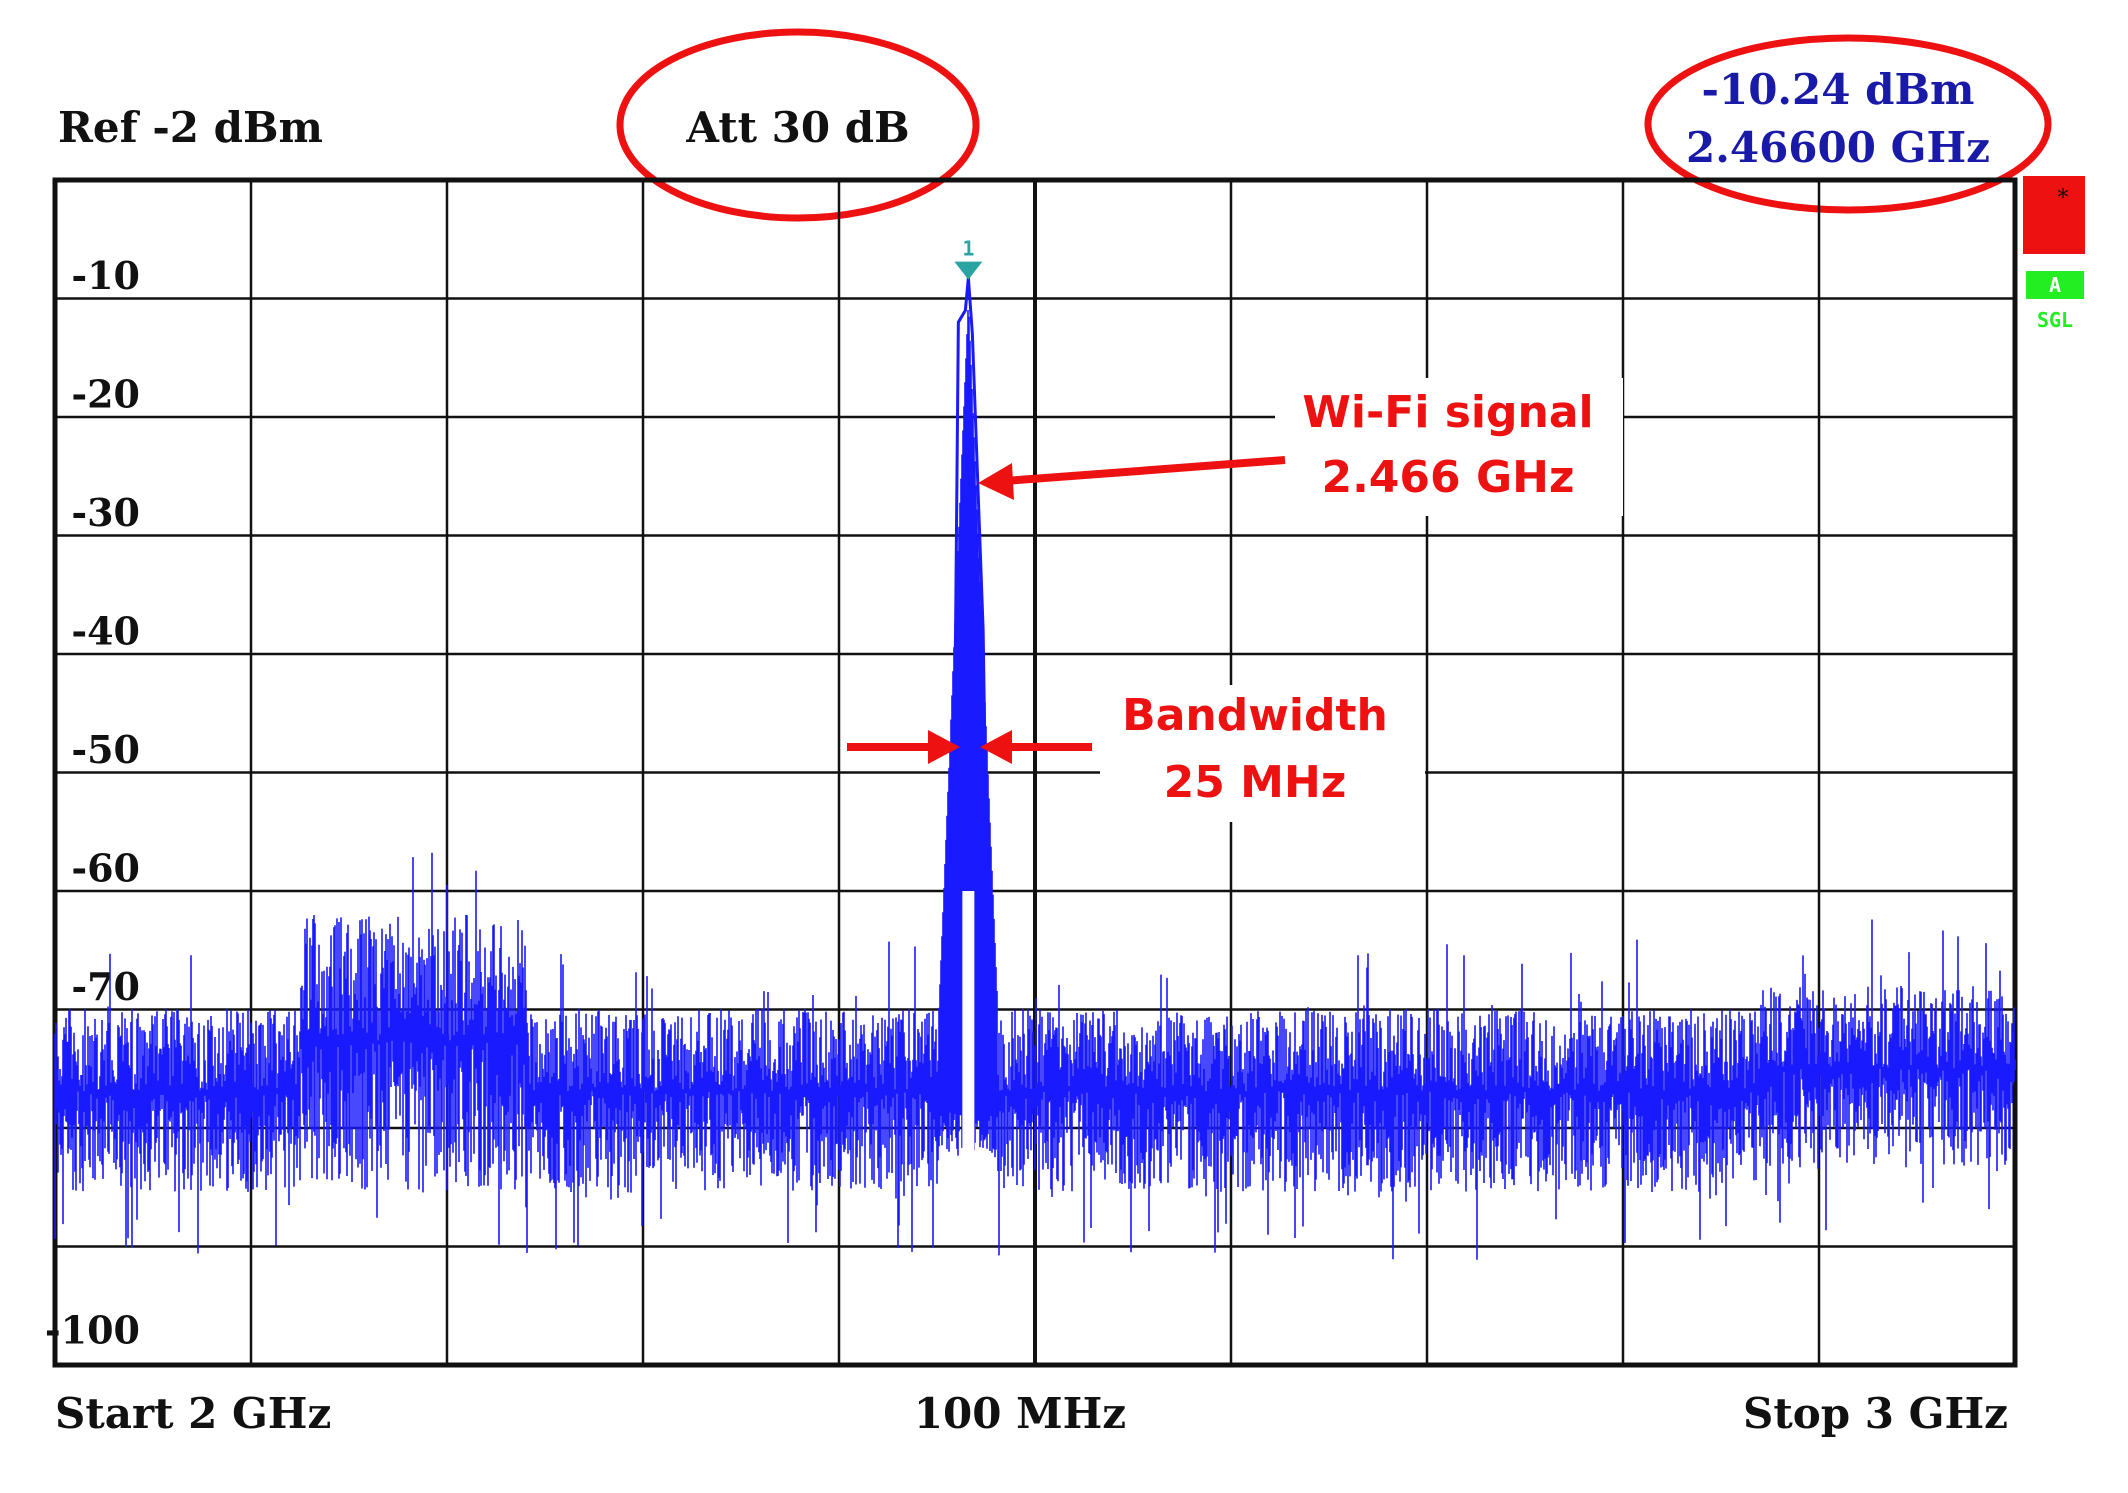  What do you see at coordinates (105, 512) in the screenshot?
I see `y-tick-label: -30` at bounding box center [105, 512].